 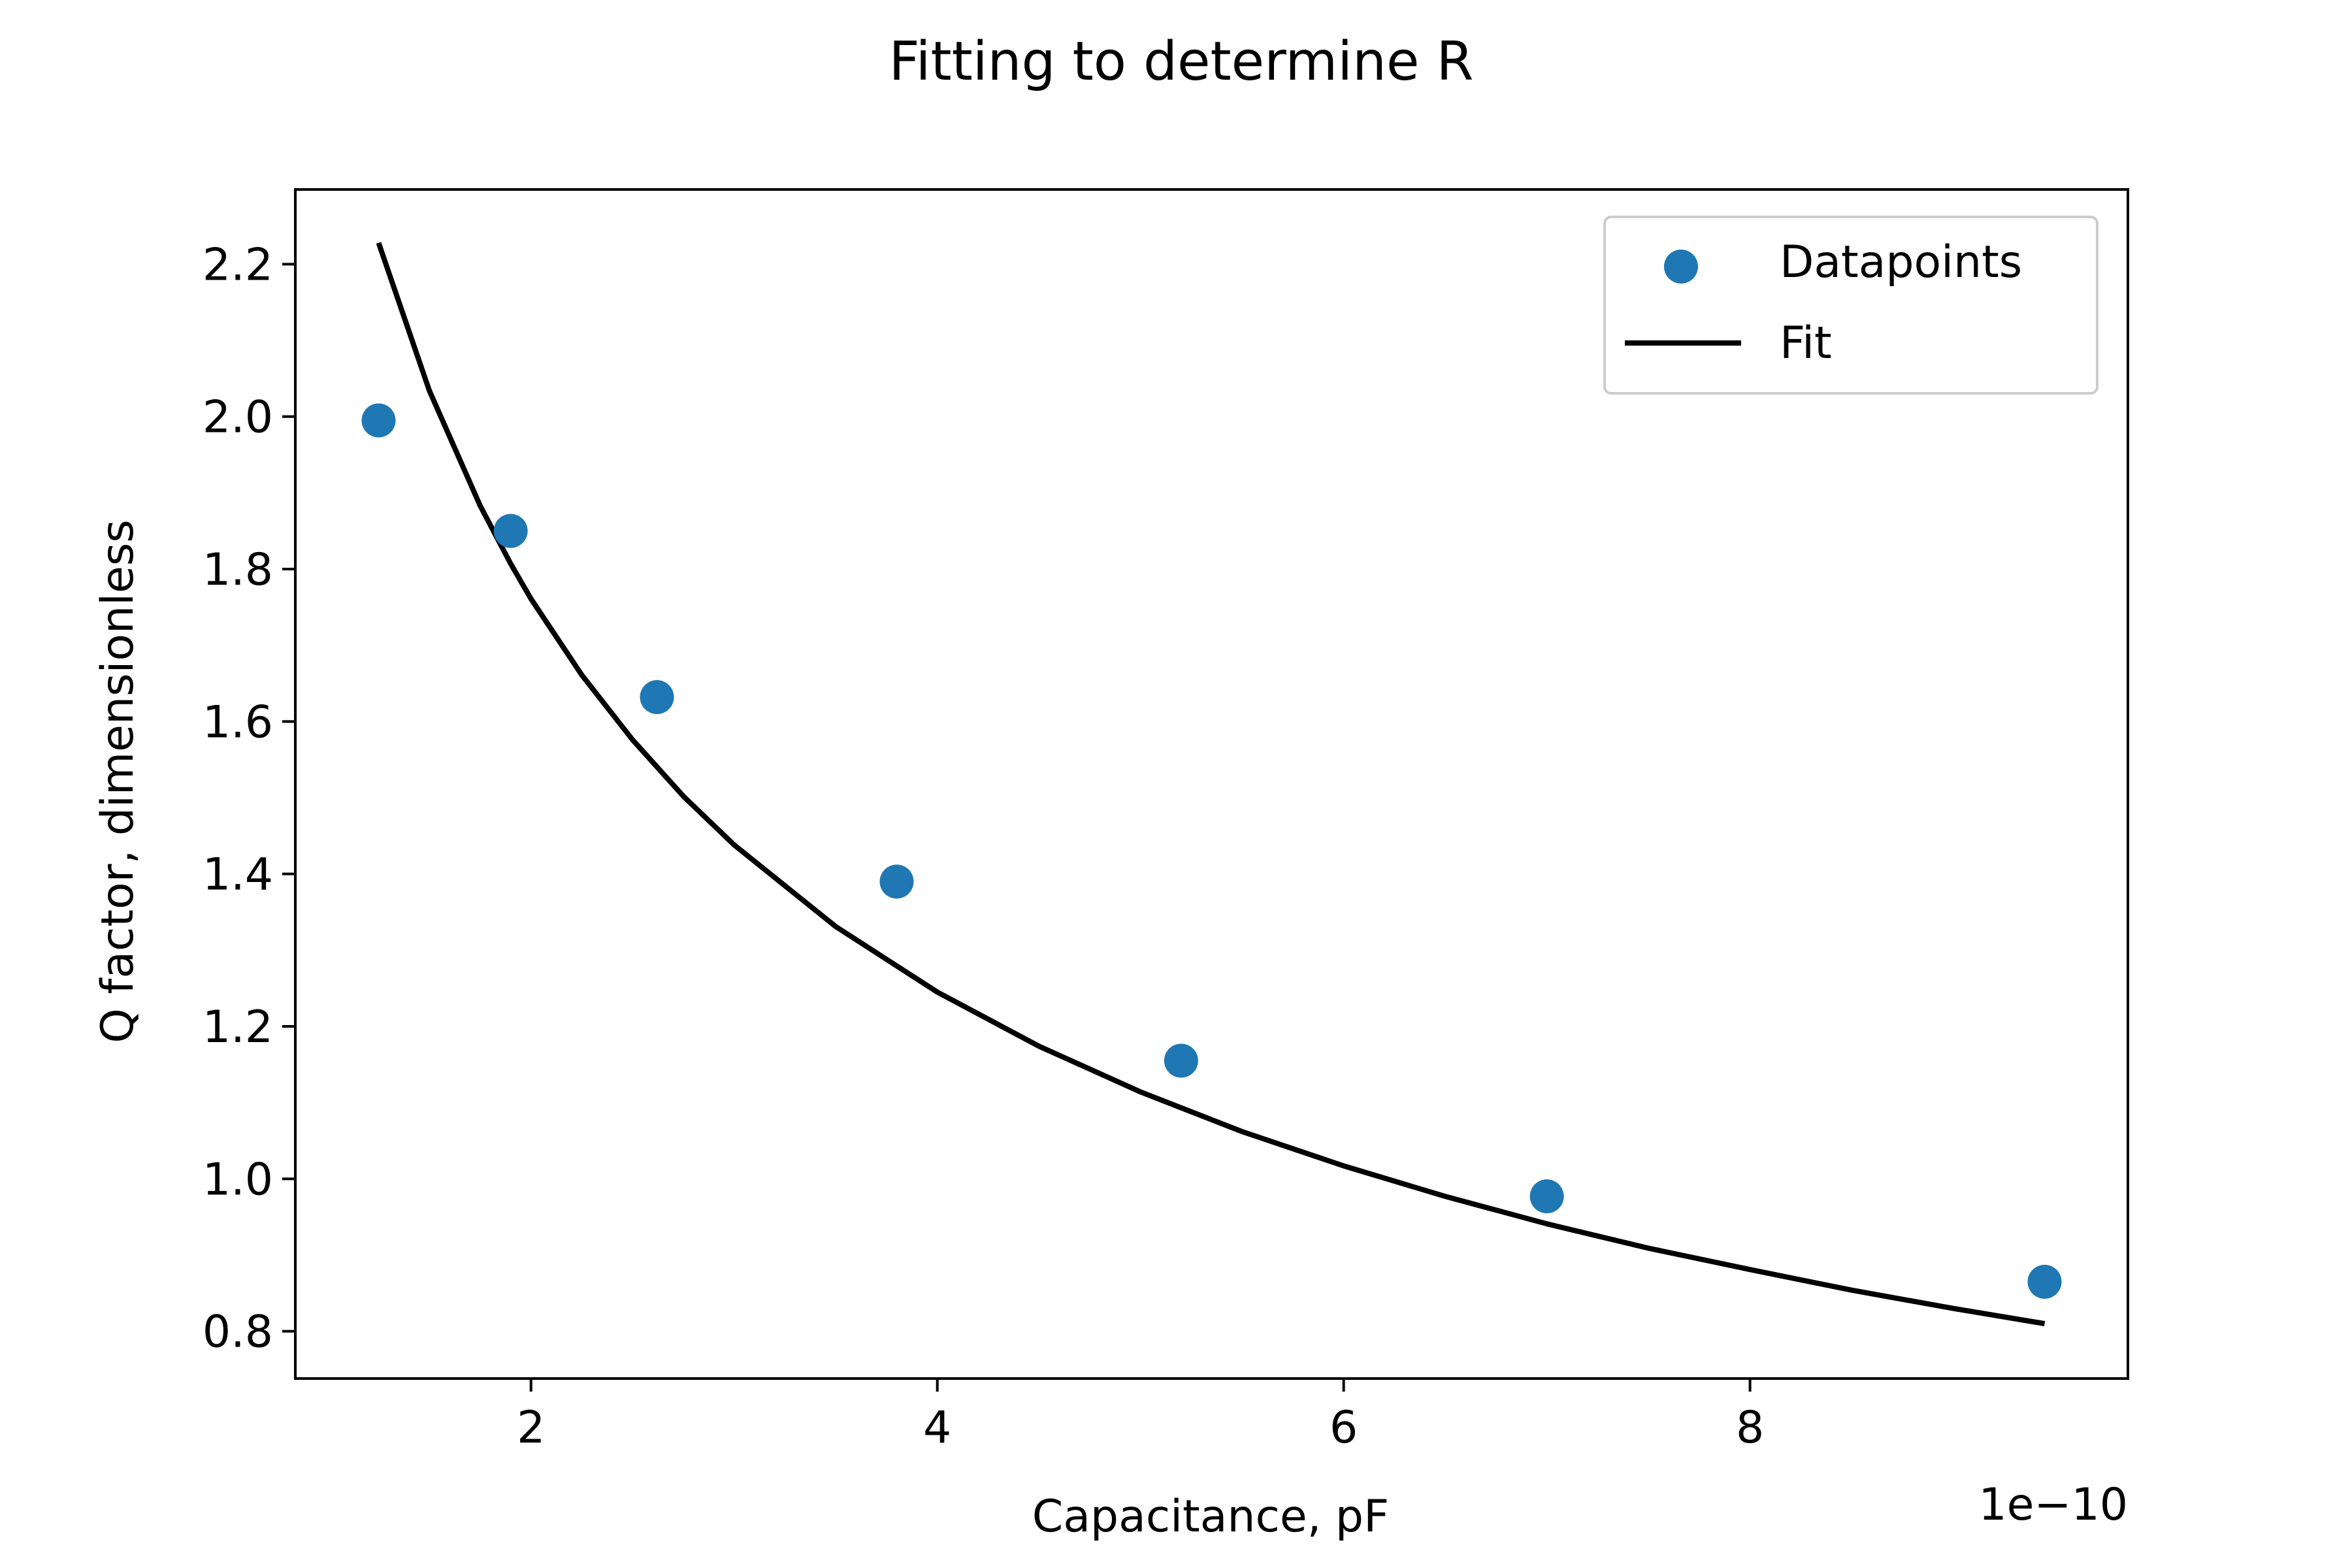 What do you see at coordinates (1681, 267) in the screenshot?
I see `legend-marker-datapoints` at bounding box center [1681, 267].